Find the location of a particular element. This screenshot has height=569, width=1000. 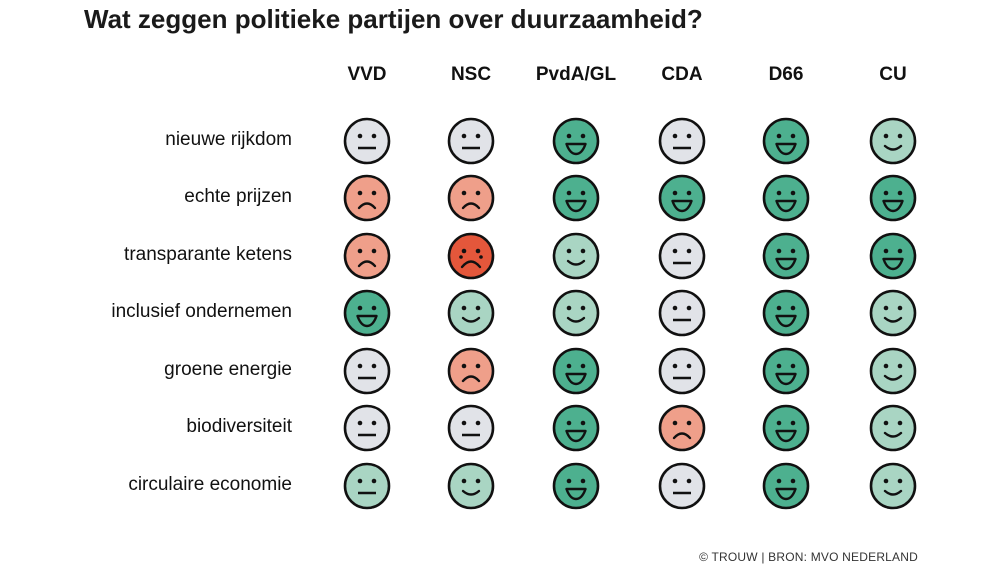

column-header: CU is located at coordinates (893, 74).